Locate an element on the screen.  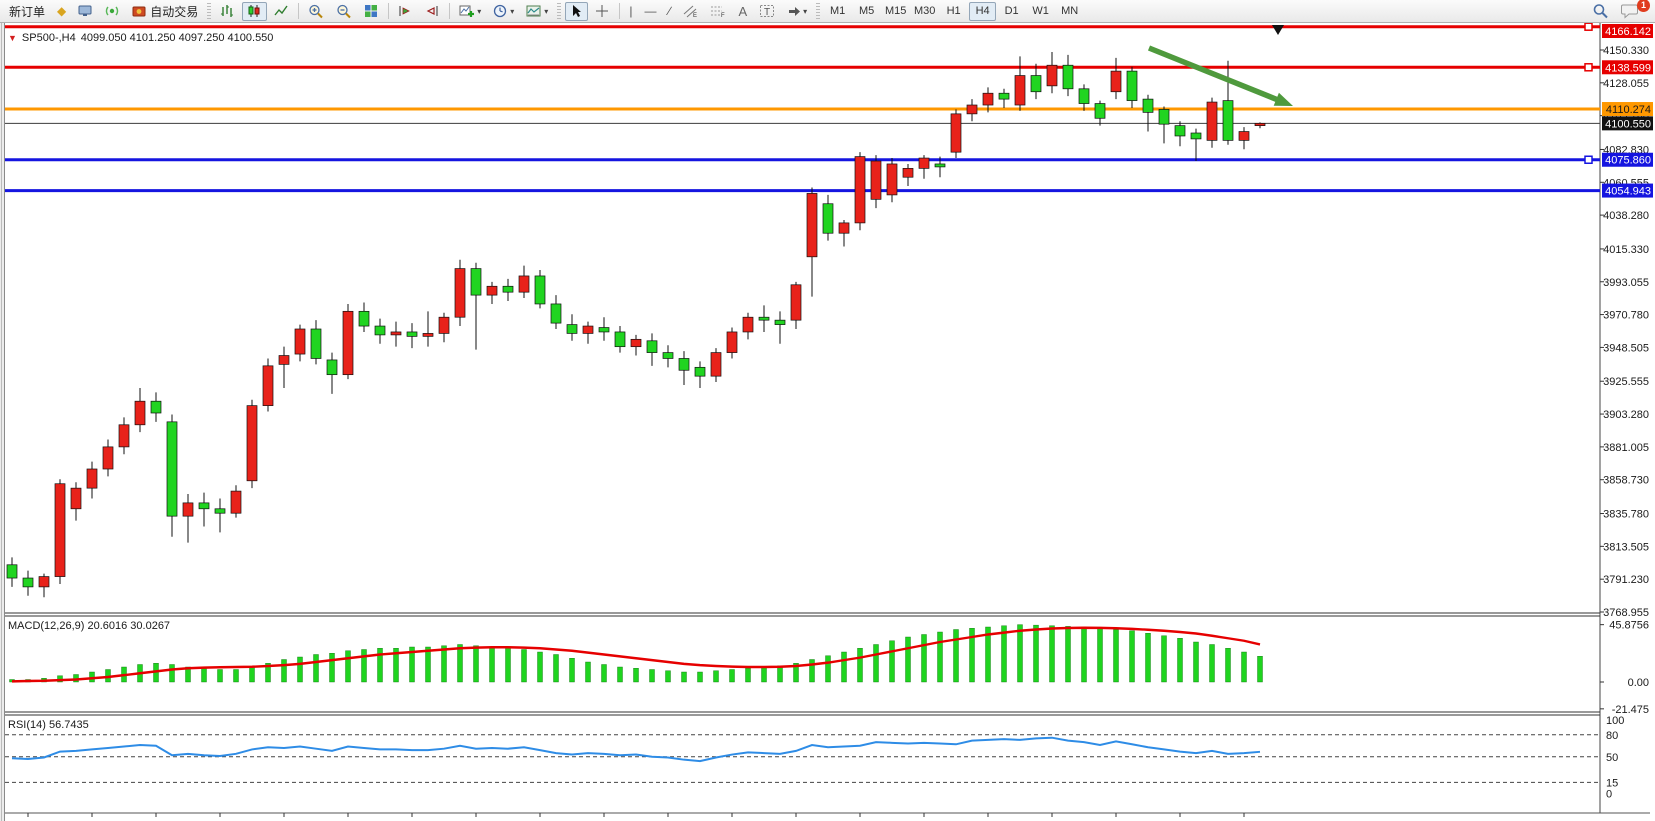
candlestick-chart-type-button is located at coordinates (255, 11).